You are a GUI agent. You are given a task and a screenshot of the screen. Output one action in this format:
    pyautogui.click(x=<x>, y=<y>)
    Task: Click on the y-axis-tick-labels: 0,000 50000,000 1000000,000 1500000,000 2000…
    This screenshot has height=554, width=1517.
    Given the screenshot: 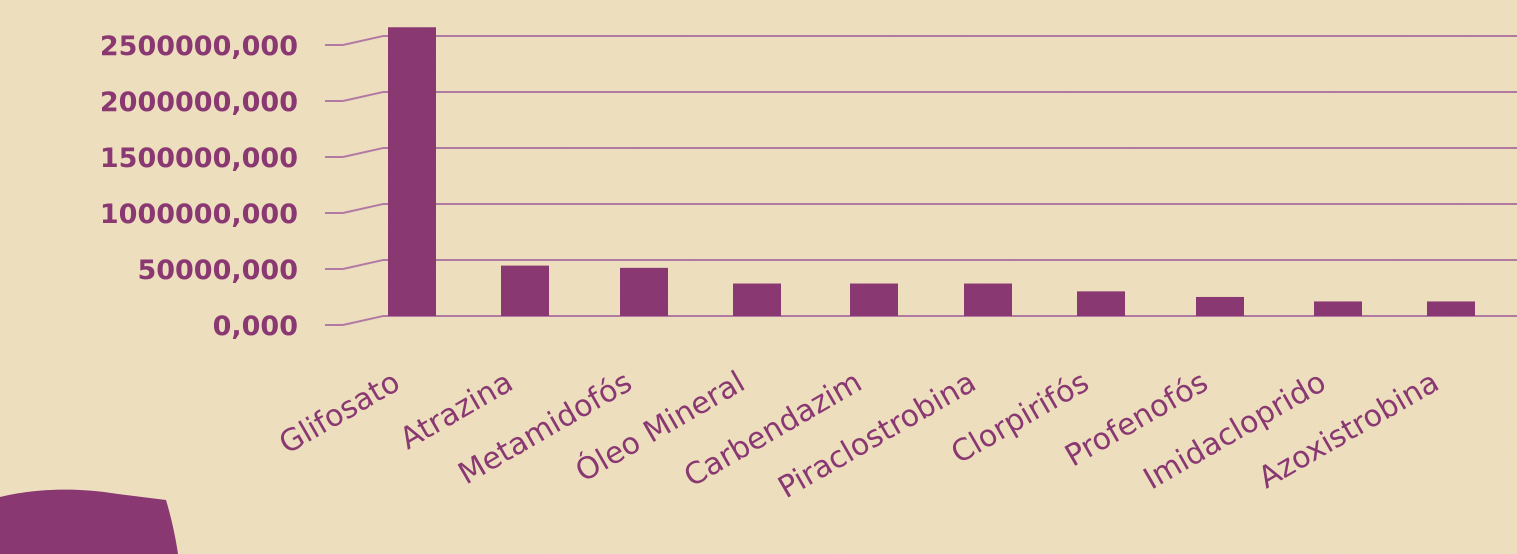 What is the action you would take?
    pyautogui.click(x=199, y=186)
    